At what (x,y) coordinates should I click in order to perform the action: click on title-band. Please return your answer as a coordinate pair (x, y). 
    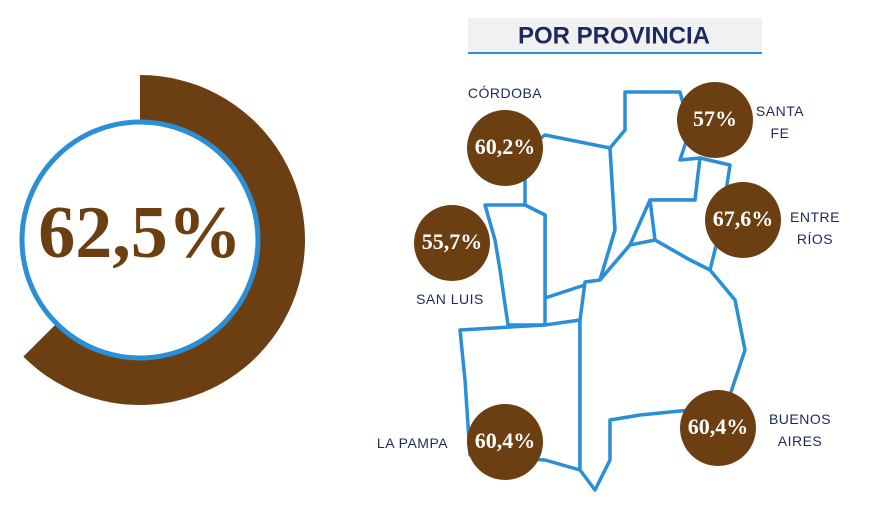
    Looking at the image, I should click on (615, 35).